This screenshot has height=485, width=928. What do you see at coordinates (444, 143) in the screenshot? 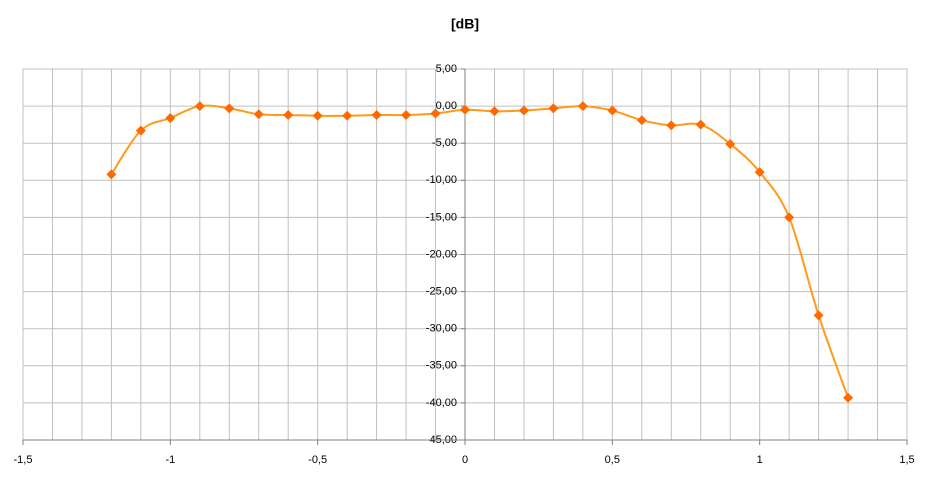
I see `y-tick-label: -5,00` at bounding box center [444, 143].